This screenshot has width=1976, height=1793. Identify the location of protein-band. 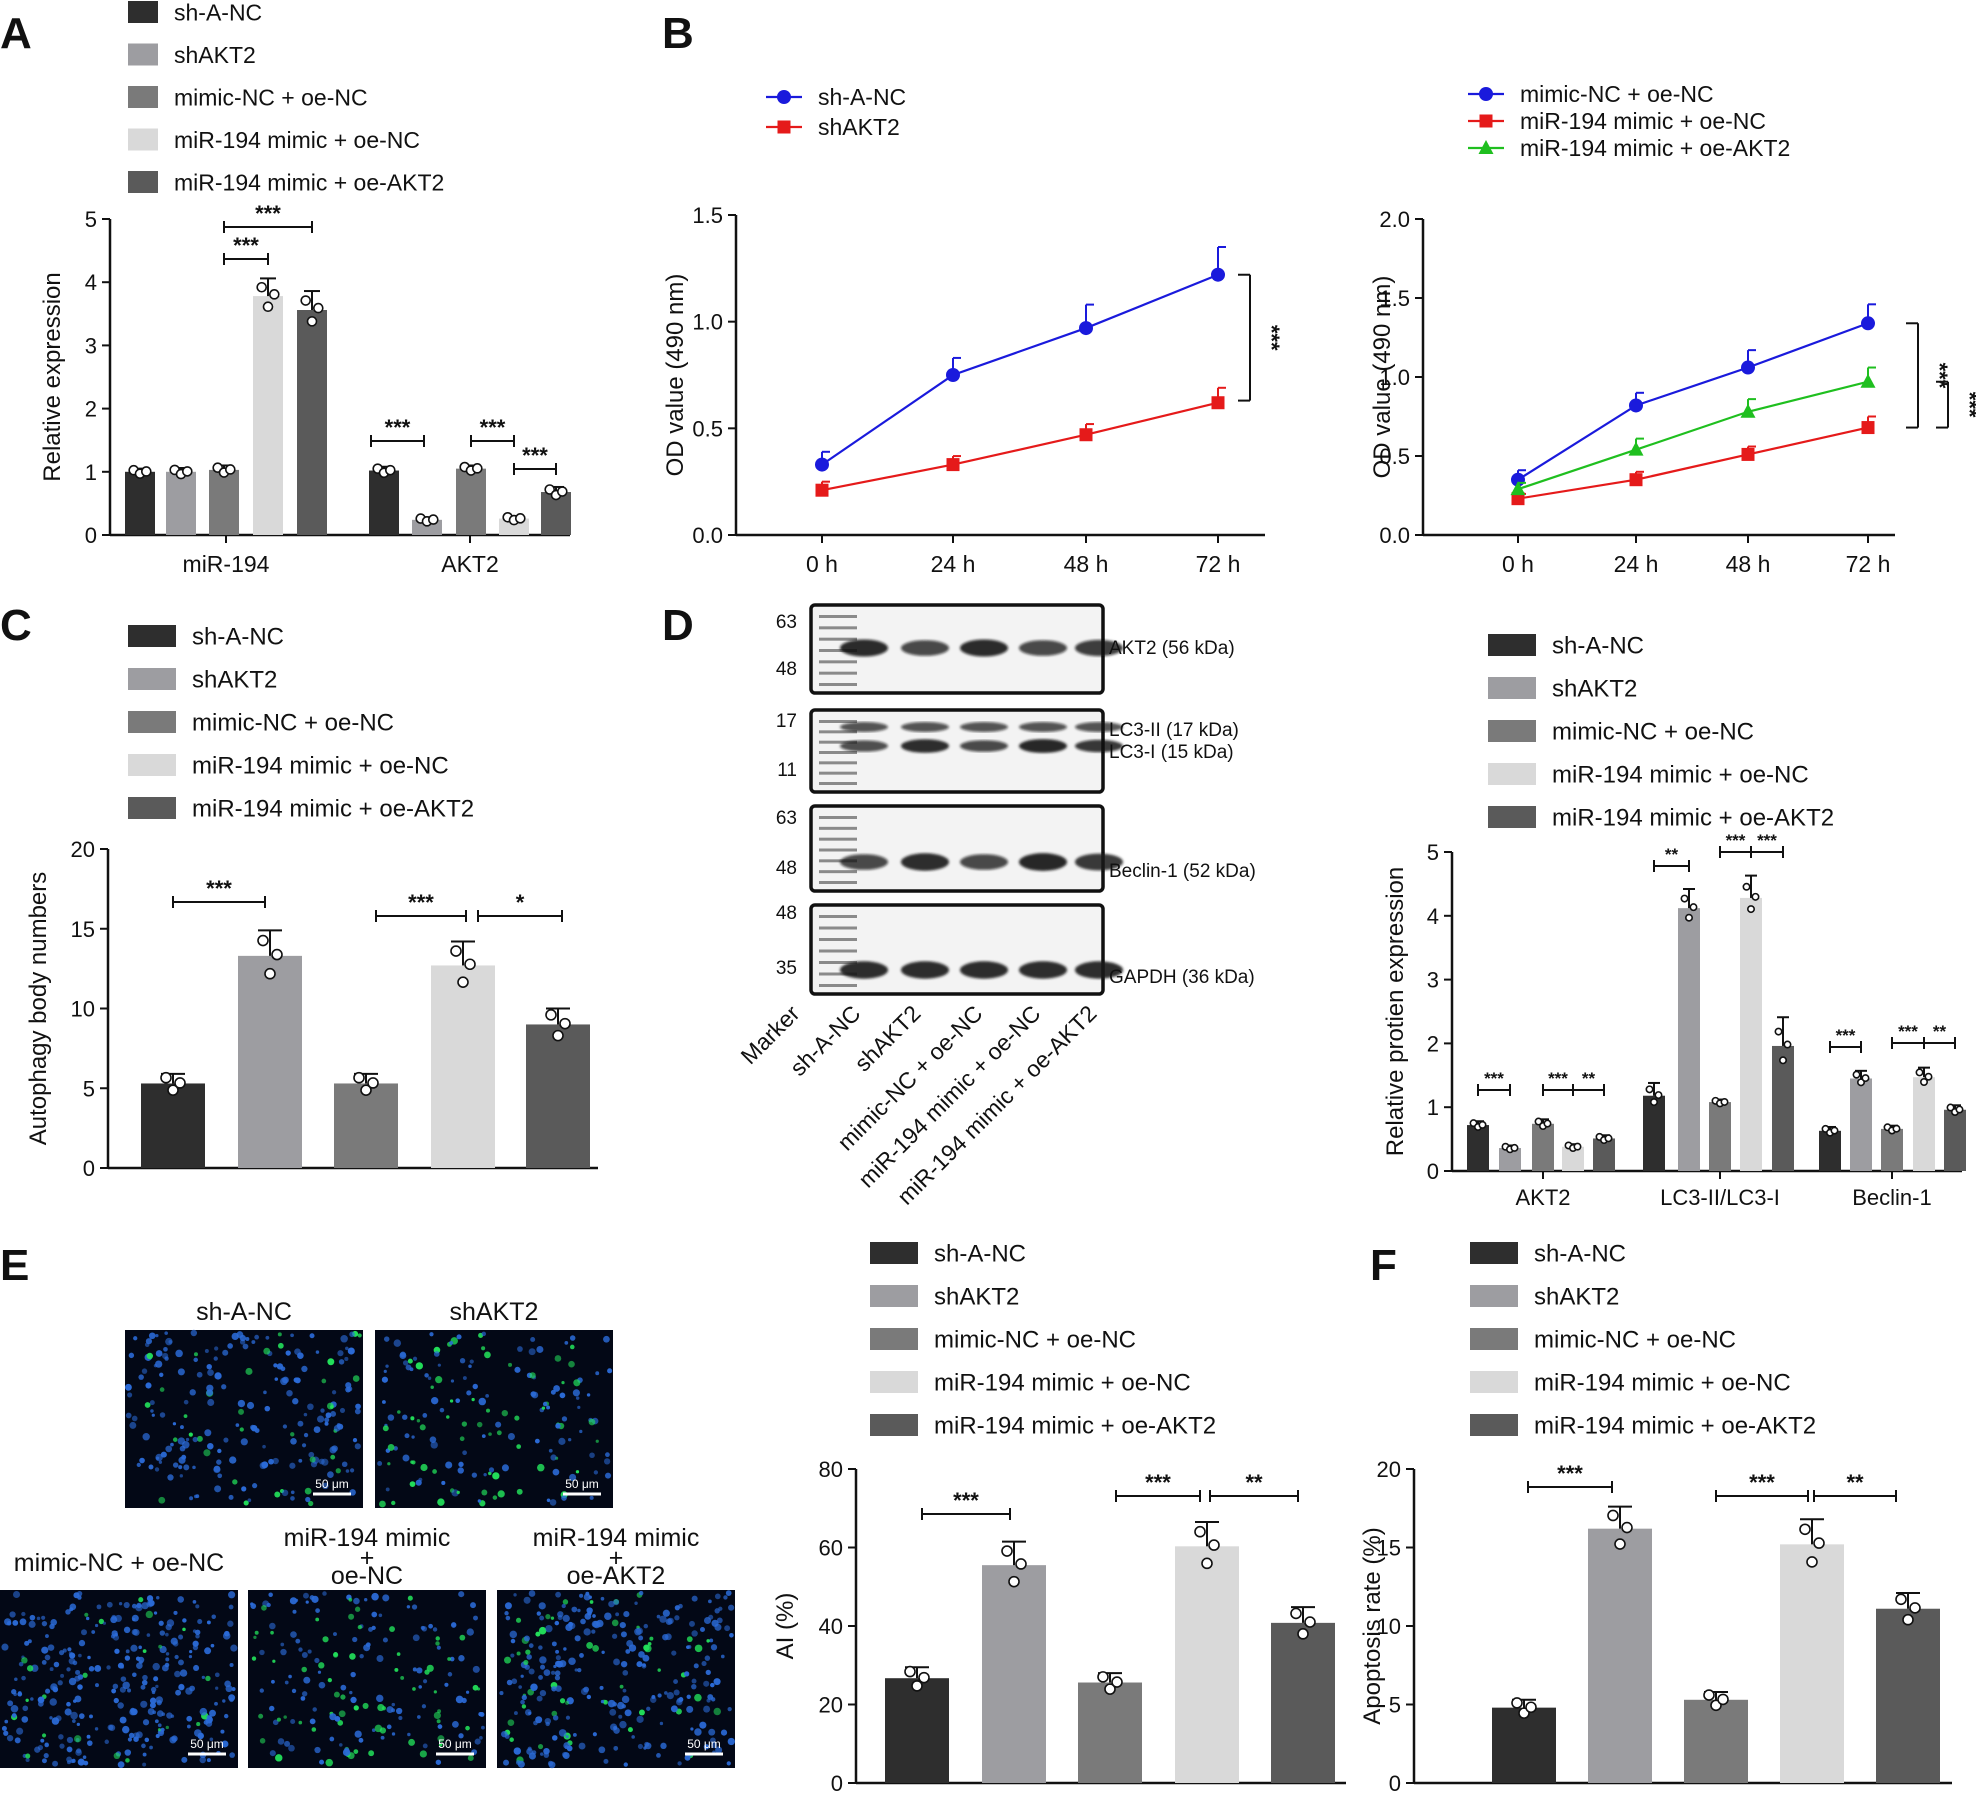
(925, 648).